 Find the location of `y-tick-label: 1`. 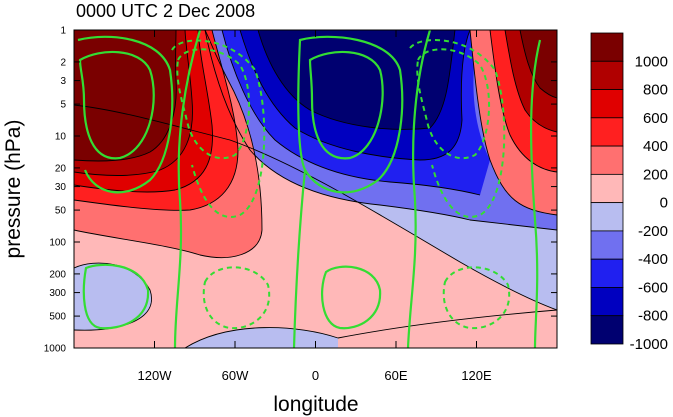

y-tick-label: 1 is located at coordinates (63, 31).